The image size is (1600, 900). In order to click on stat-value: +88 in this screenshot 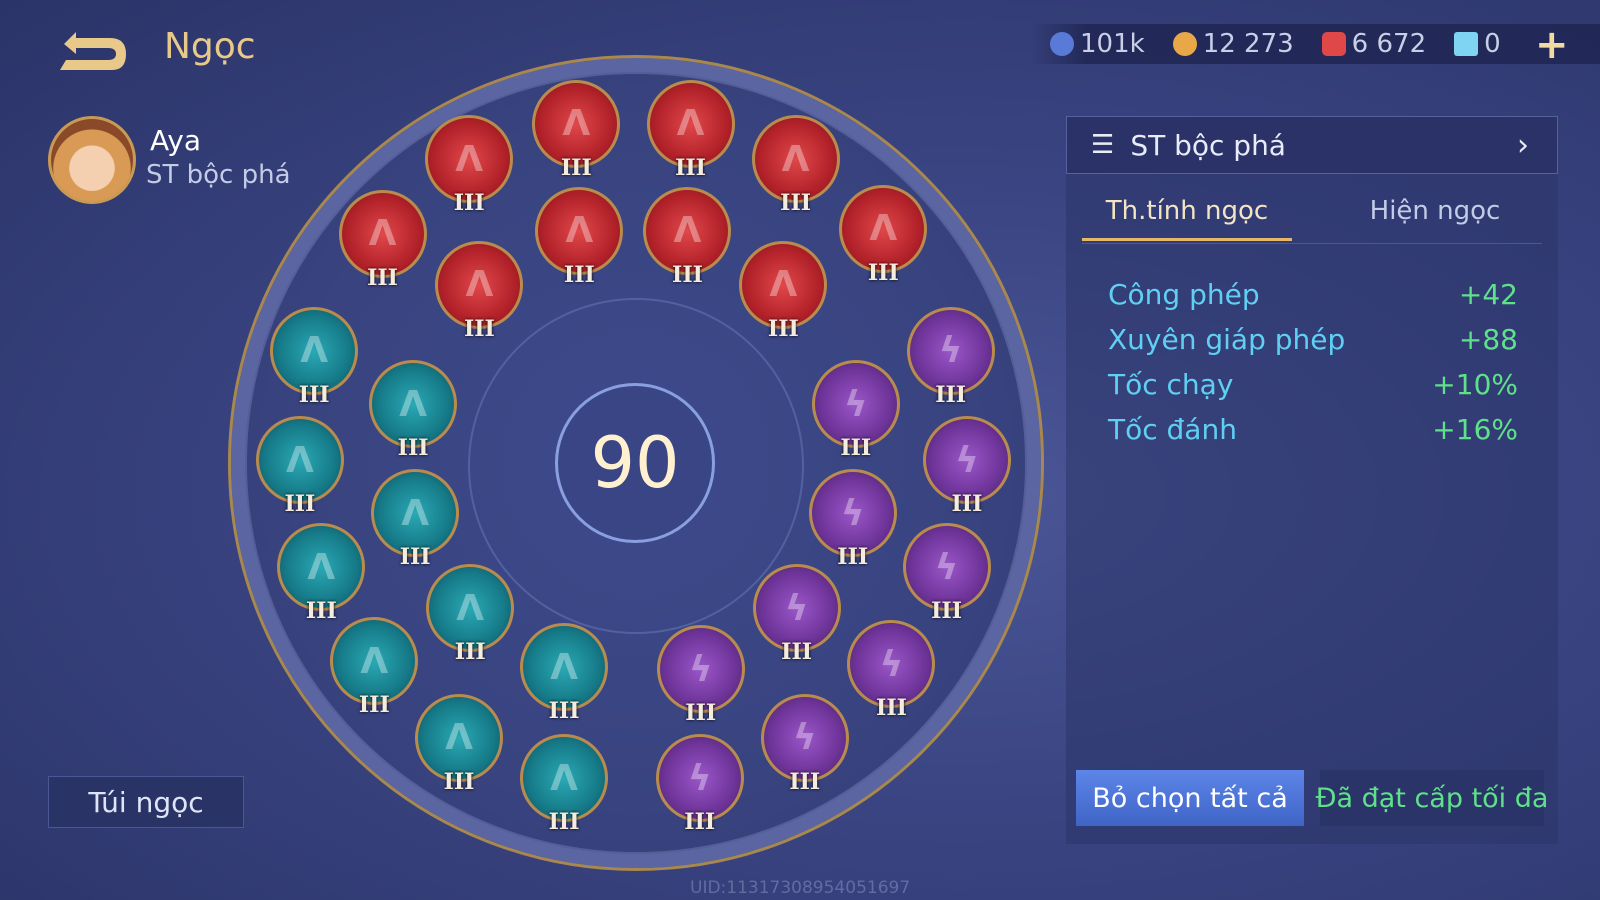, I will do `click(1488, 339)`.